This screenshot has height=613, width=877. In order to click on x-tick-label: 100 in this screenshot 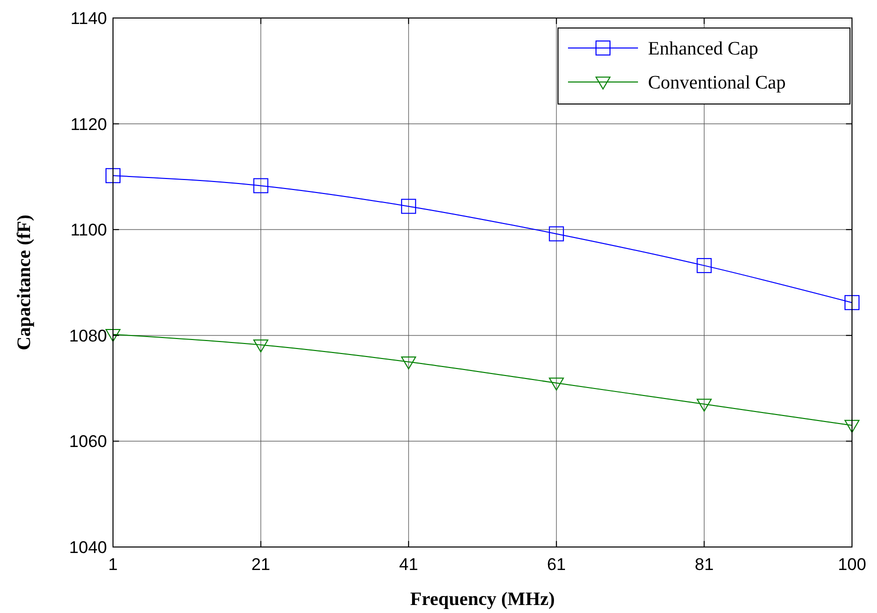, I will do `click(852, 564)`.